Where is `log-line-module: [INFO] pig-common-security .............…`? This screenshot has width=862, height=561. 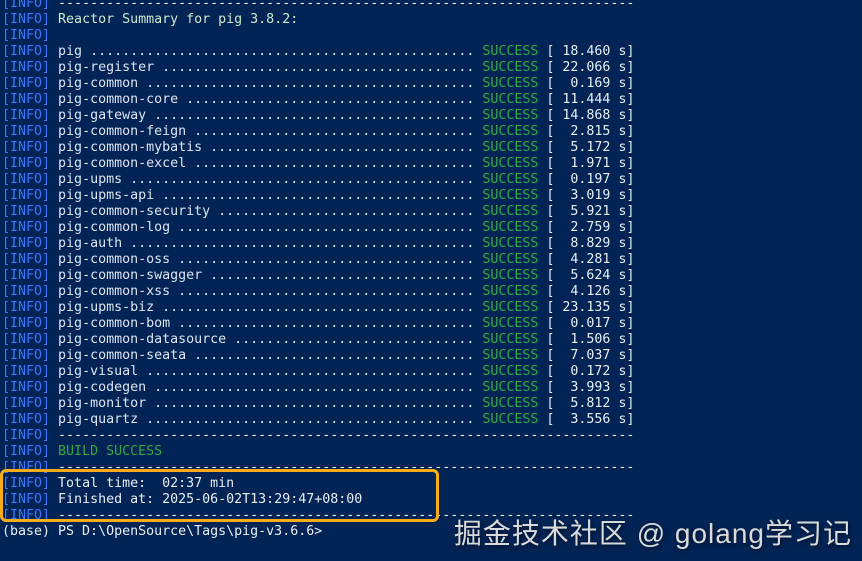
log-line-module: [INFO] pig-common-security .............… is located at coordinates (318, 212).